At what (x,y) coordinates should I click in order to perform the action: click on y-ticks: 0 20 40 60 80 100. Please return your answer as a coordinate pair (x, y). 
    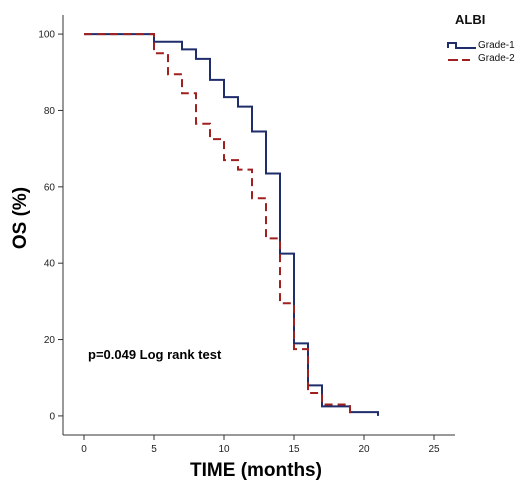
    Looking at the image, I should click on (50, 226).